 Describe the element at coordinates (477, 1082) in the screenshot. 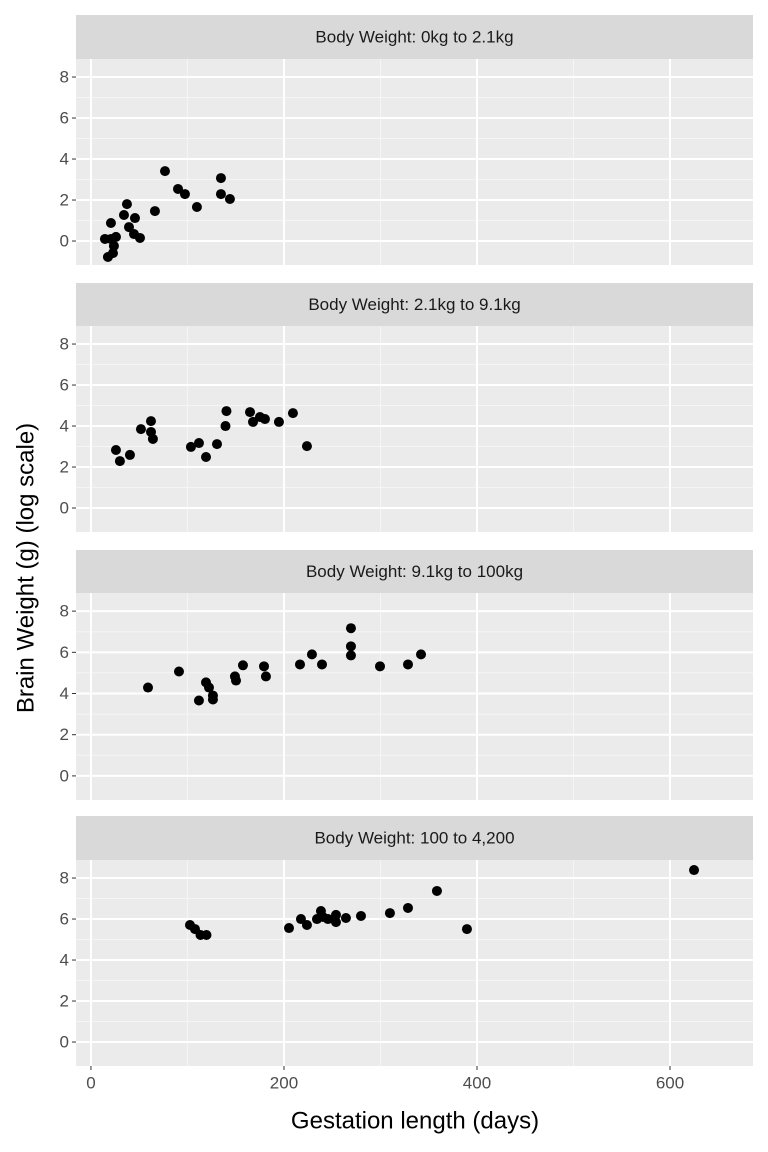

I see `x-tick-label: 400` at that location.